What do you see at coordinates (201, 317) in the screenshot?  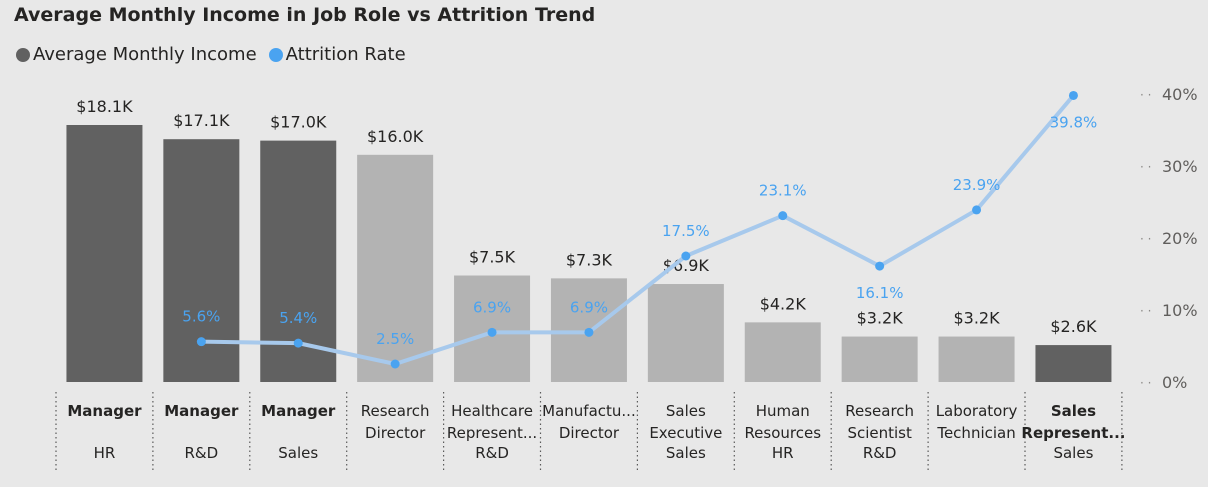 I see `attrition-data-label: 5.6%` at bounding box center [201, 317].